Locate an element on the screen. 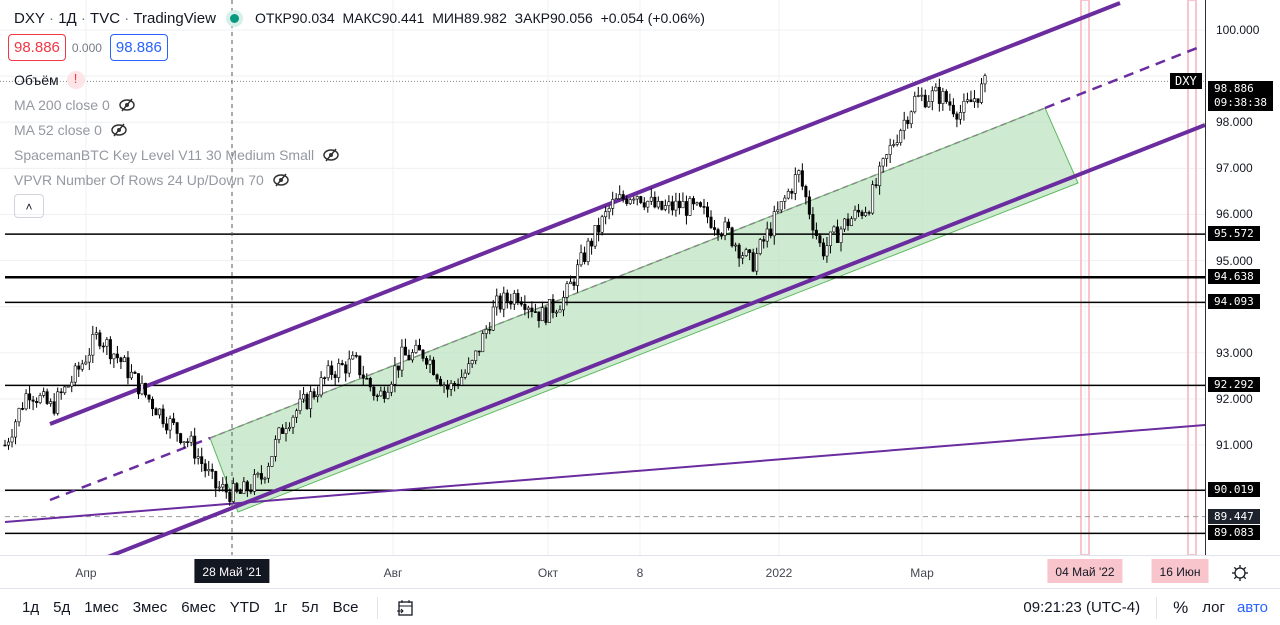 This screenshot has height=625, width=1280. current-symbol-label: DXY is located at coordinates (1186, 81).